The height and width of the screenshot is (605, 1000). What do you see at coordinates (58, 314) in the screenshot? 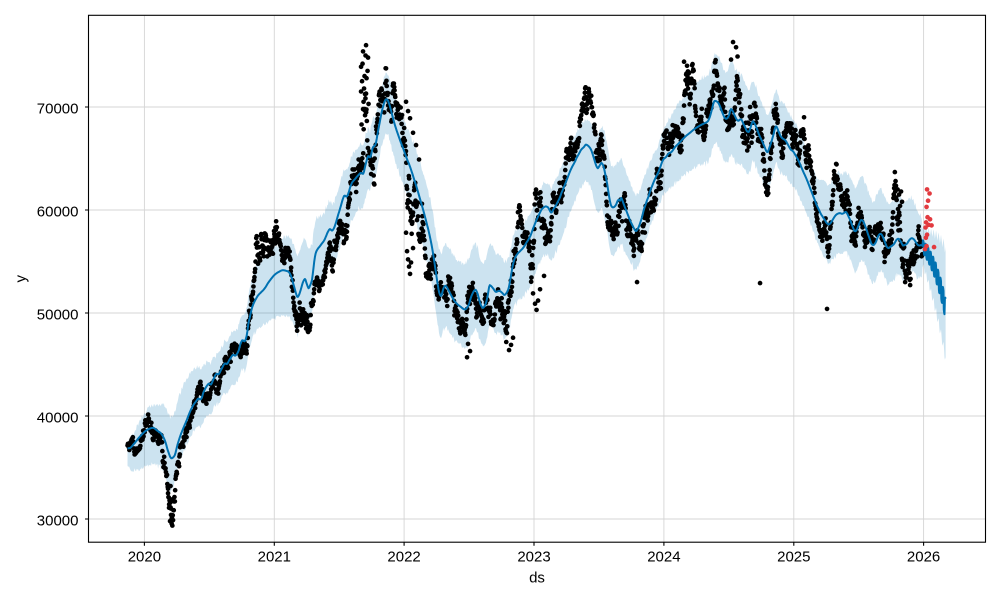
I see `svg-text: 50000` at bounding box center [58, 314].